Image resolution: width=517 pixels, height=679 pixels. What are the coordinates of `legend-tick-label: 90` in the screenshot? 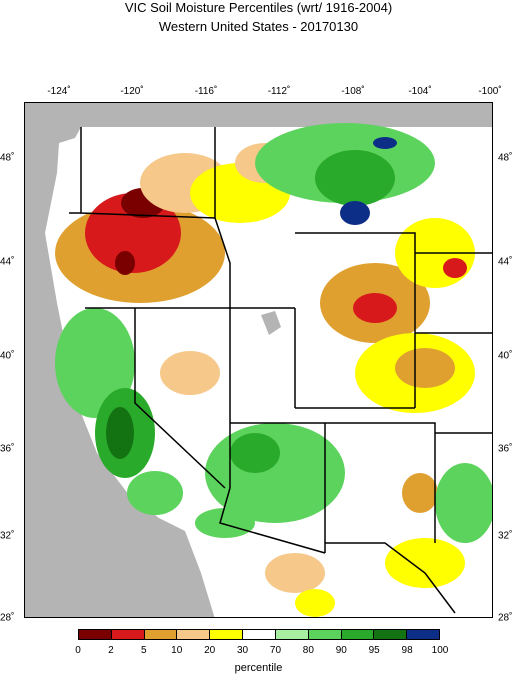 It's located at (341, 650).